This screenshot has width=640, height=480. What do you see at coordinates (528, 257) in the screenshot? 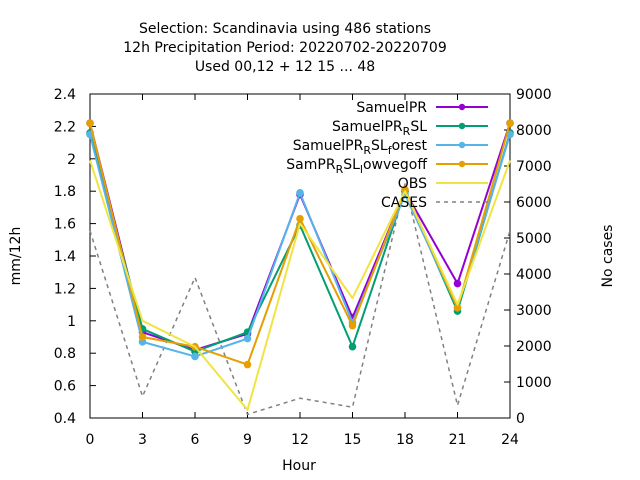
I see `y2-axis-ticks: 0 1000 2000 3000 4000 5000 6000 7000 8000 9000` at bounding box center [528, 257].